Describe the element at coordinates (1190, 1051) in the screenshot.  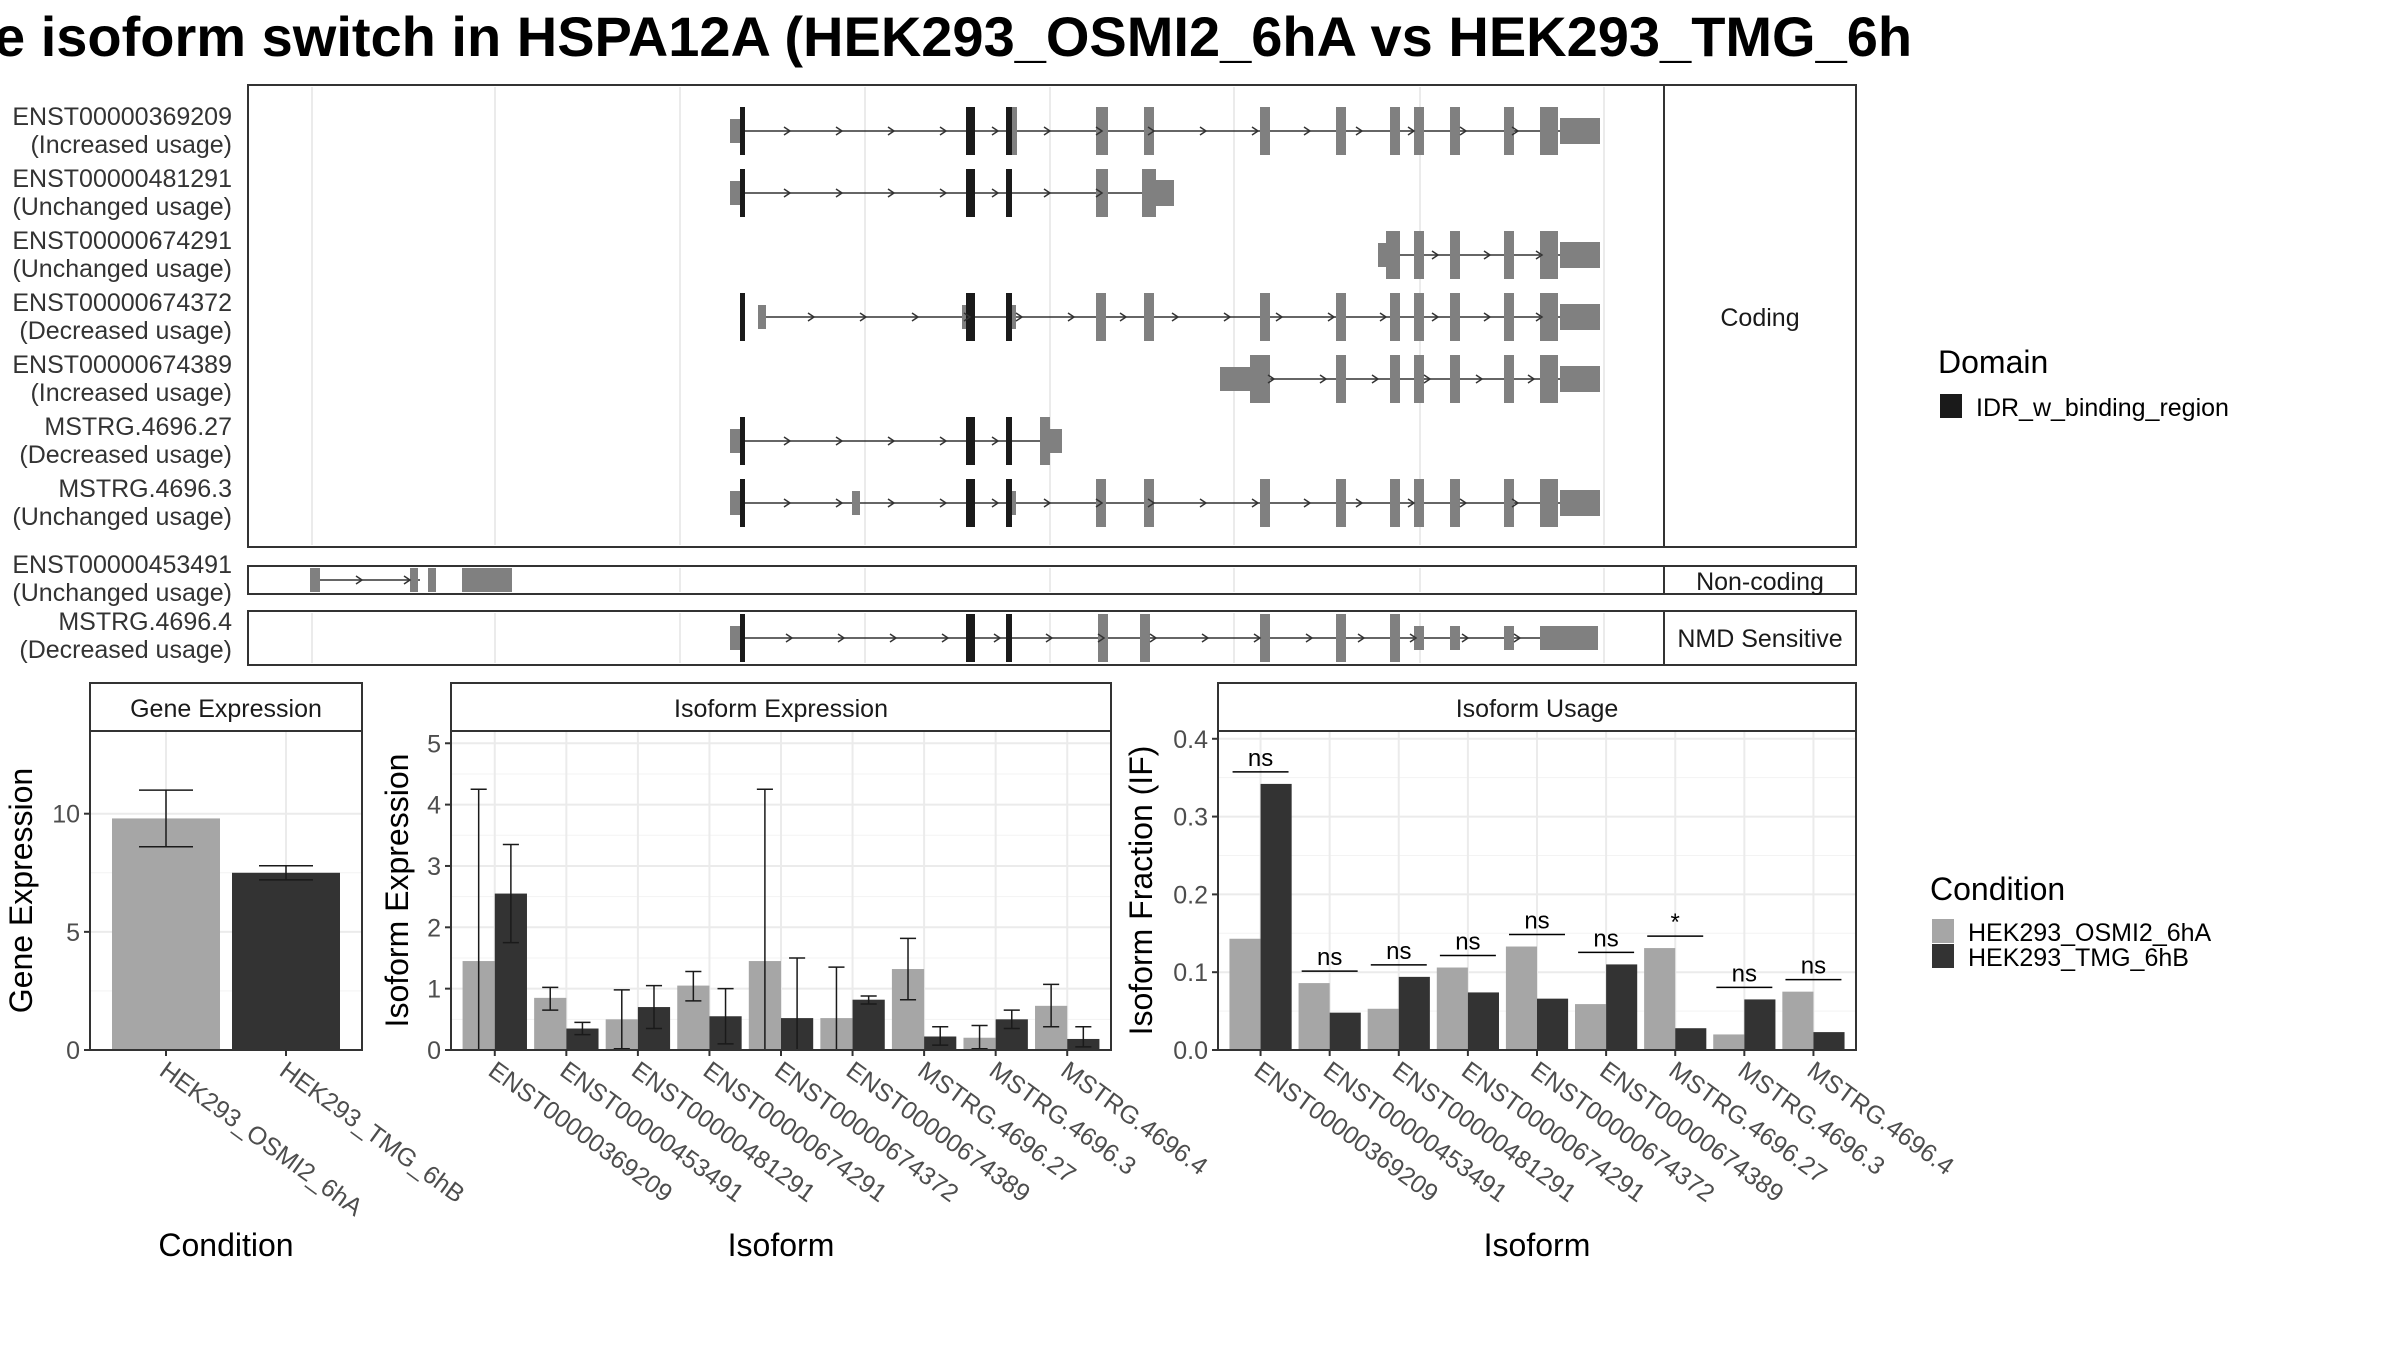
I see `y-tick-label: 0.0` at that location.